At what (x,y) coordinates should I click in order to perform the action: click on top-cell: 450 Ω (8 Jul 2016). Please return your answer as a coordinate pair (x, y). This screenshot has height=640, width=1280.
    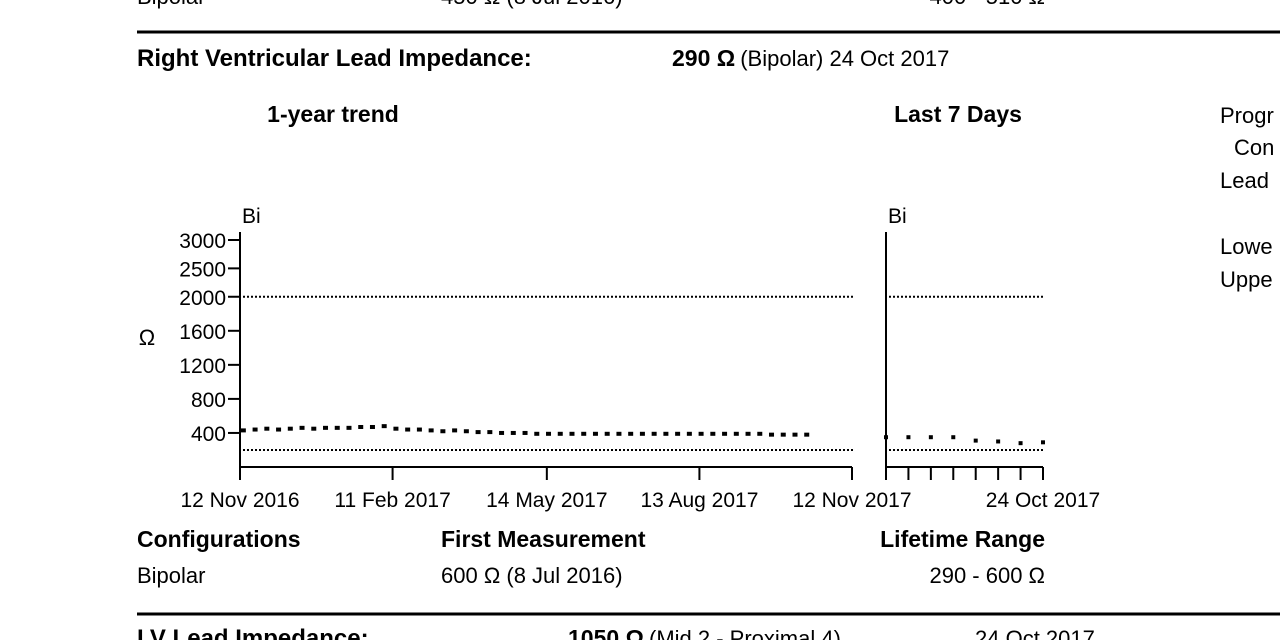
    Looking at the image, I should click on (532, 4).